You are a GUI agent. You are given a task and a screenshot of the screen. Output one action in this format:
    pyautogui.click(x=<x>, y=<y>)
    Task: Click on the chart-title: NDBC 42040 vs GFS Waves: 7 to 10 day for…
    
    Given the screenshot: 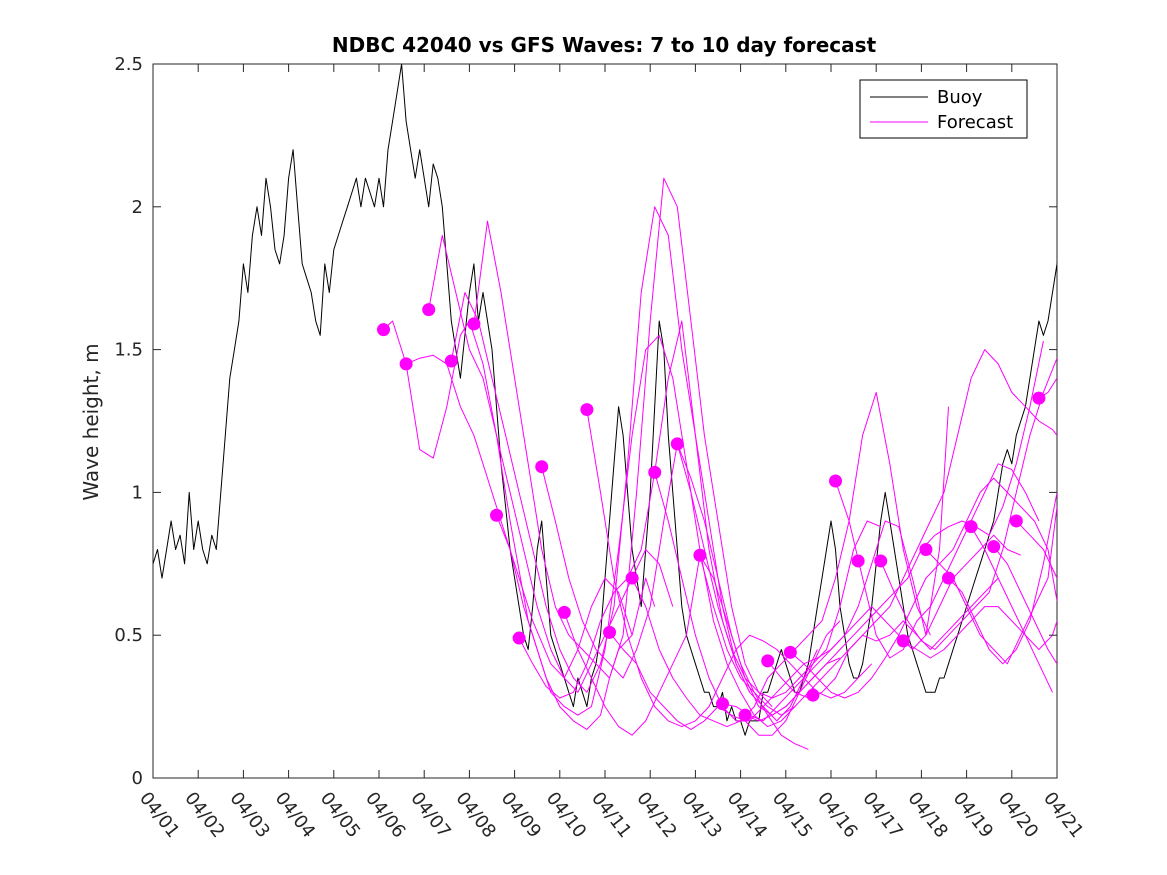 What is the action you would take?
    pyautogui.click(x=604, y=45)
    